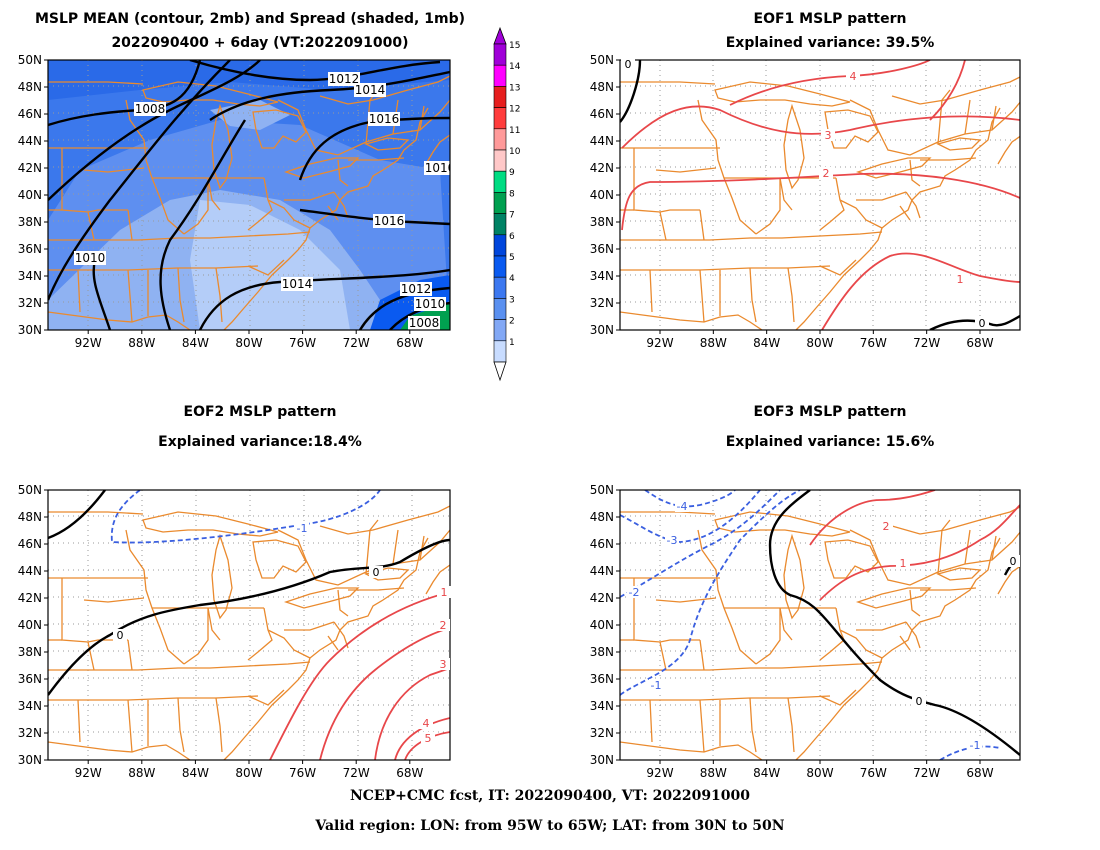 The width and height of the screenshot is (1100, 850). I want to click on contour-label: 3, so click(828, 135).